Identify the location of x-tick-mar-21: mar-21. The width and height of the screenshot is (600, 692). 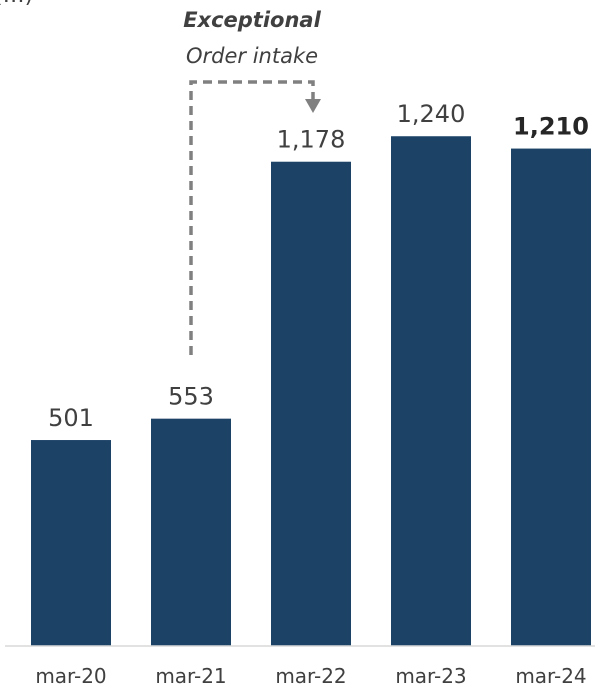
(190, 676).